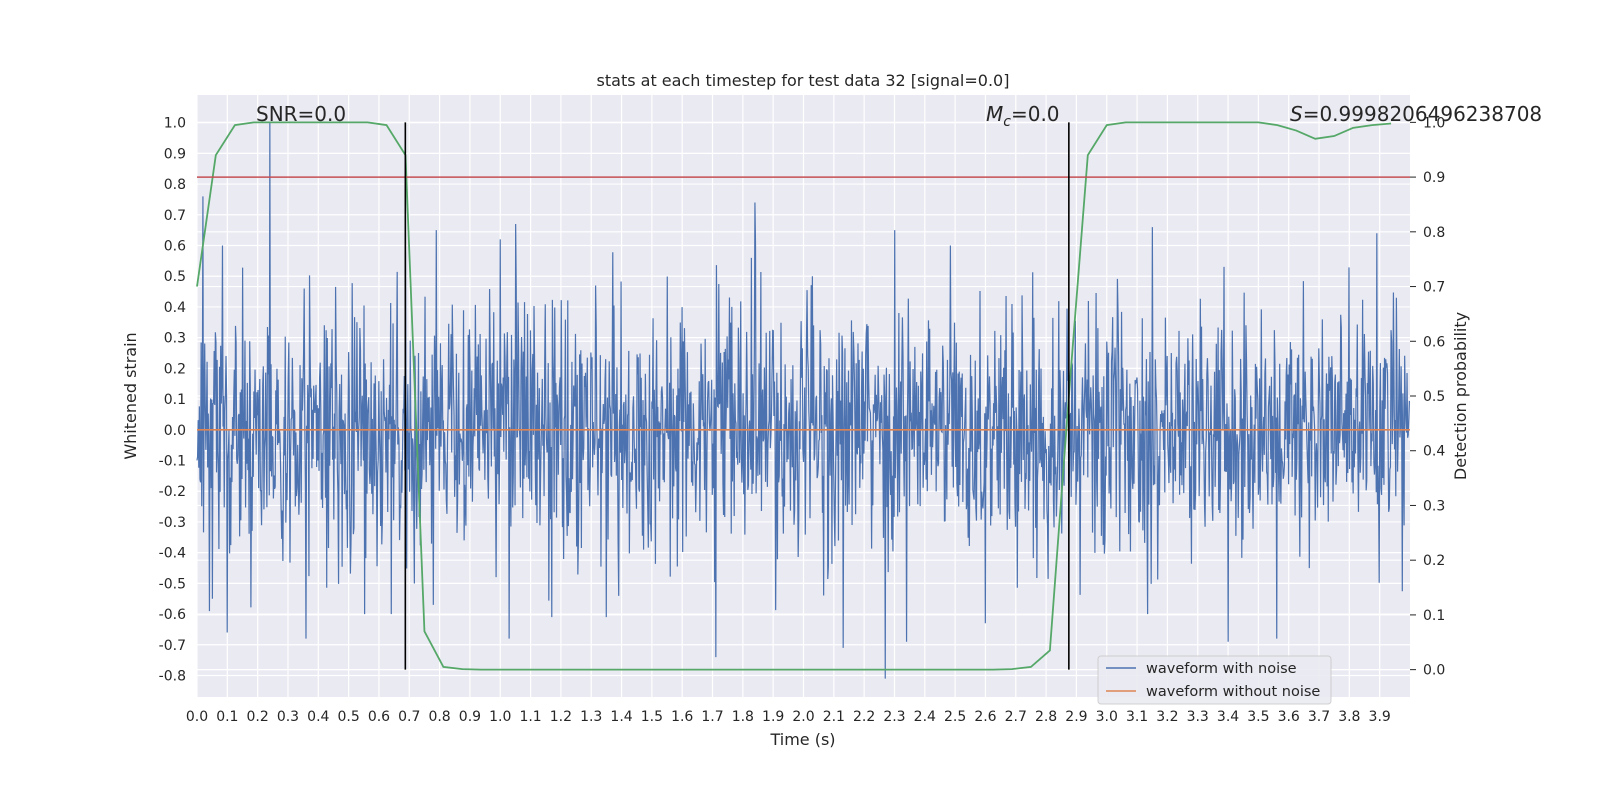 The width and height of the screenshot is (1600, 800). What do you see at coordinates (925, 717) in the screenshot?
I see `x-tick-label: 2.4` at bounding box center [925, 717].